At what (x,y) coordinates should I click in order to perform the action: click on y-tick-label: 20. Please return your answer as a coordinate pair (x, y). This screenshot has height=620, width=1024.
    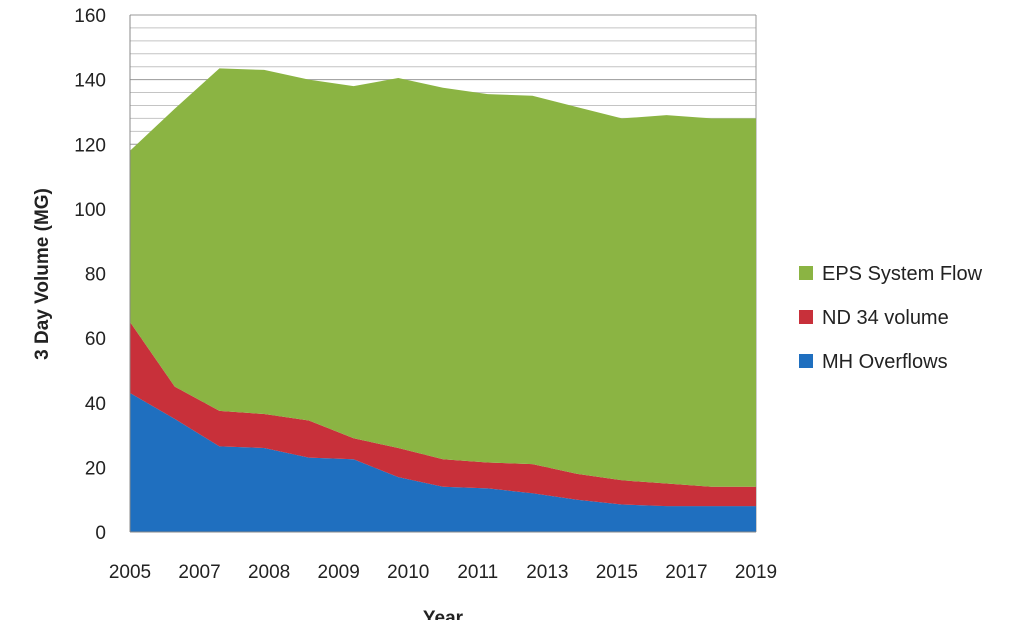
    Looking at the image, I should click on (95, 468).